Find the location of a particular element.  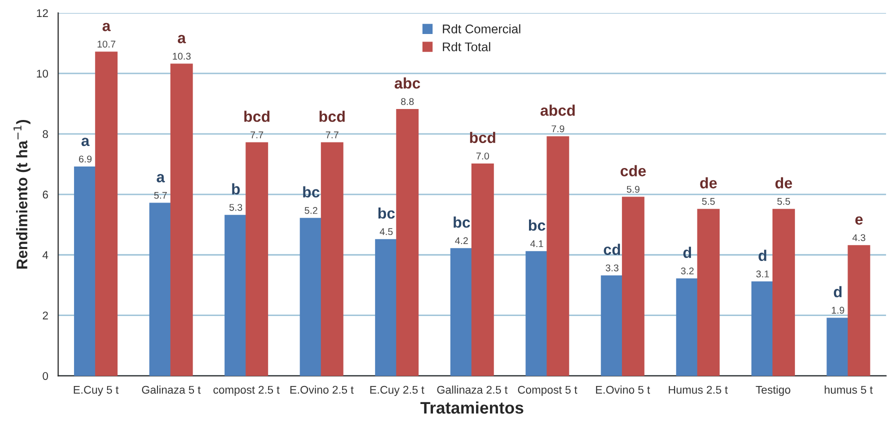

x-tick-label: compost 2.5 t is located at coordinates (246, 391).